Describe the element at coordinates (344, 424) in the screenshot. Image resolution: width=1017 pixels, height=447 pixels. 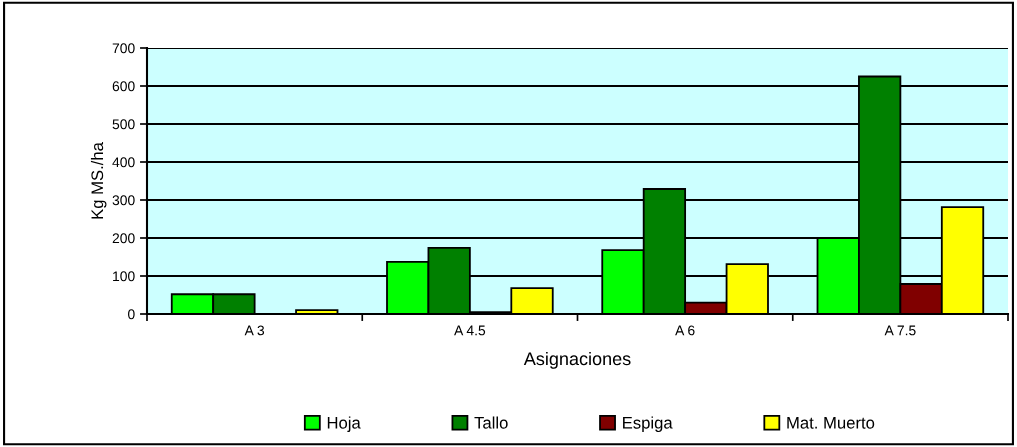
I see `legend-label: Hoja` at that location.